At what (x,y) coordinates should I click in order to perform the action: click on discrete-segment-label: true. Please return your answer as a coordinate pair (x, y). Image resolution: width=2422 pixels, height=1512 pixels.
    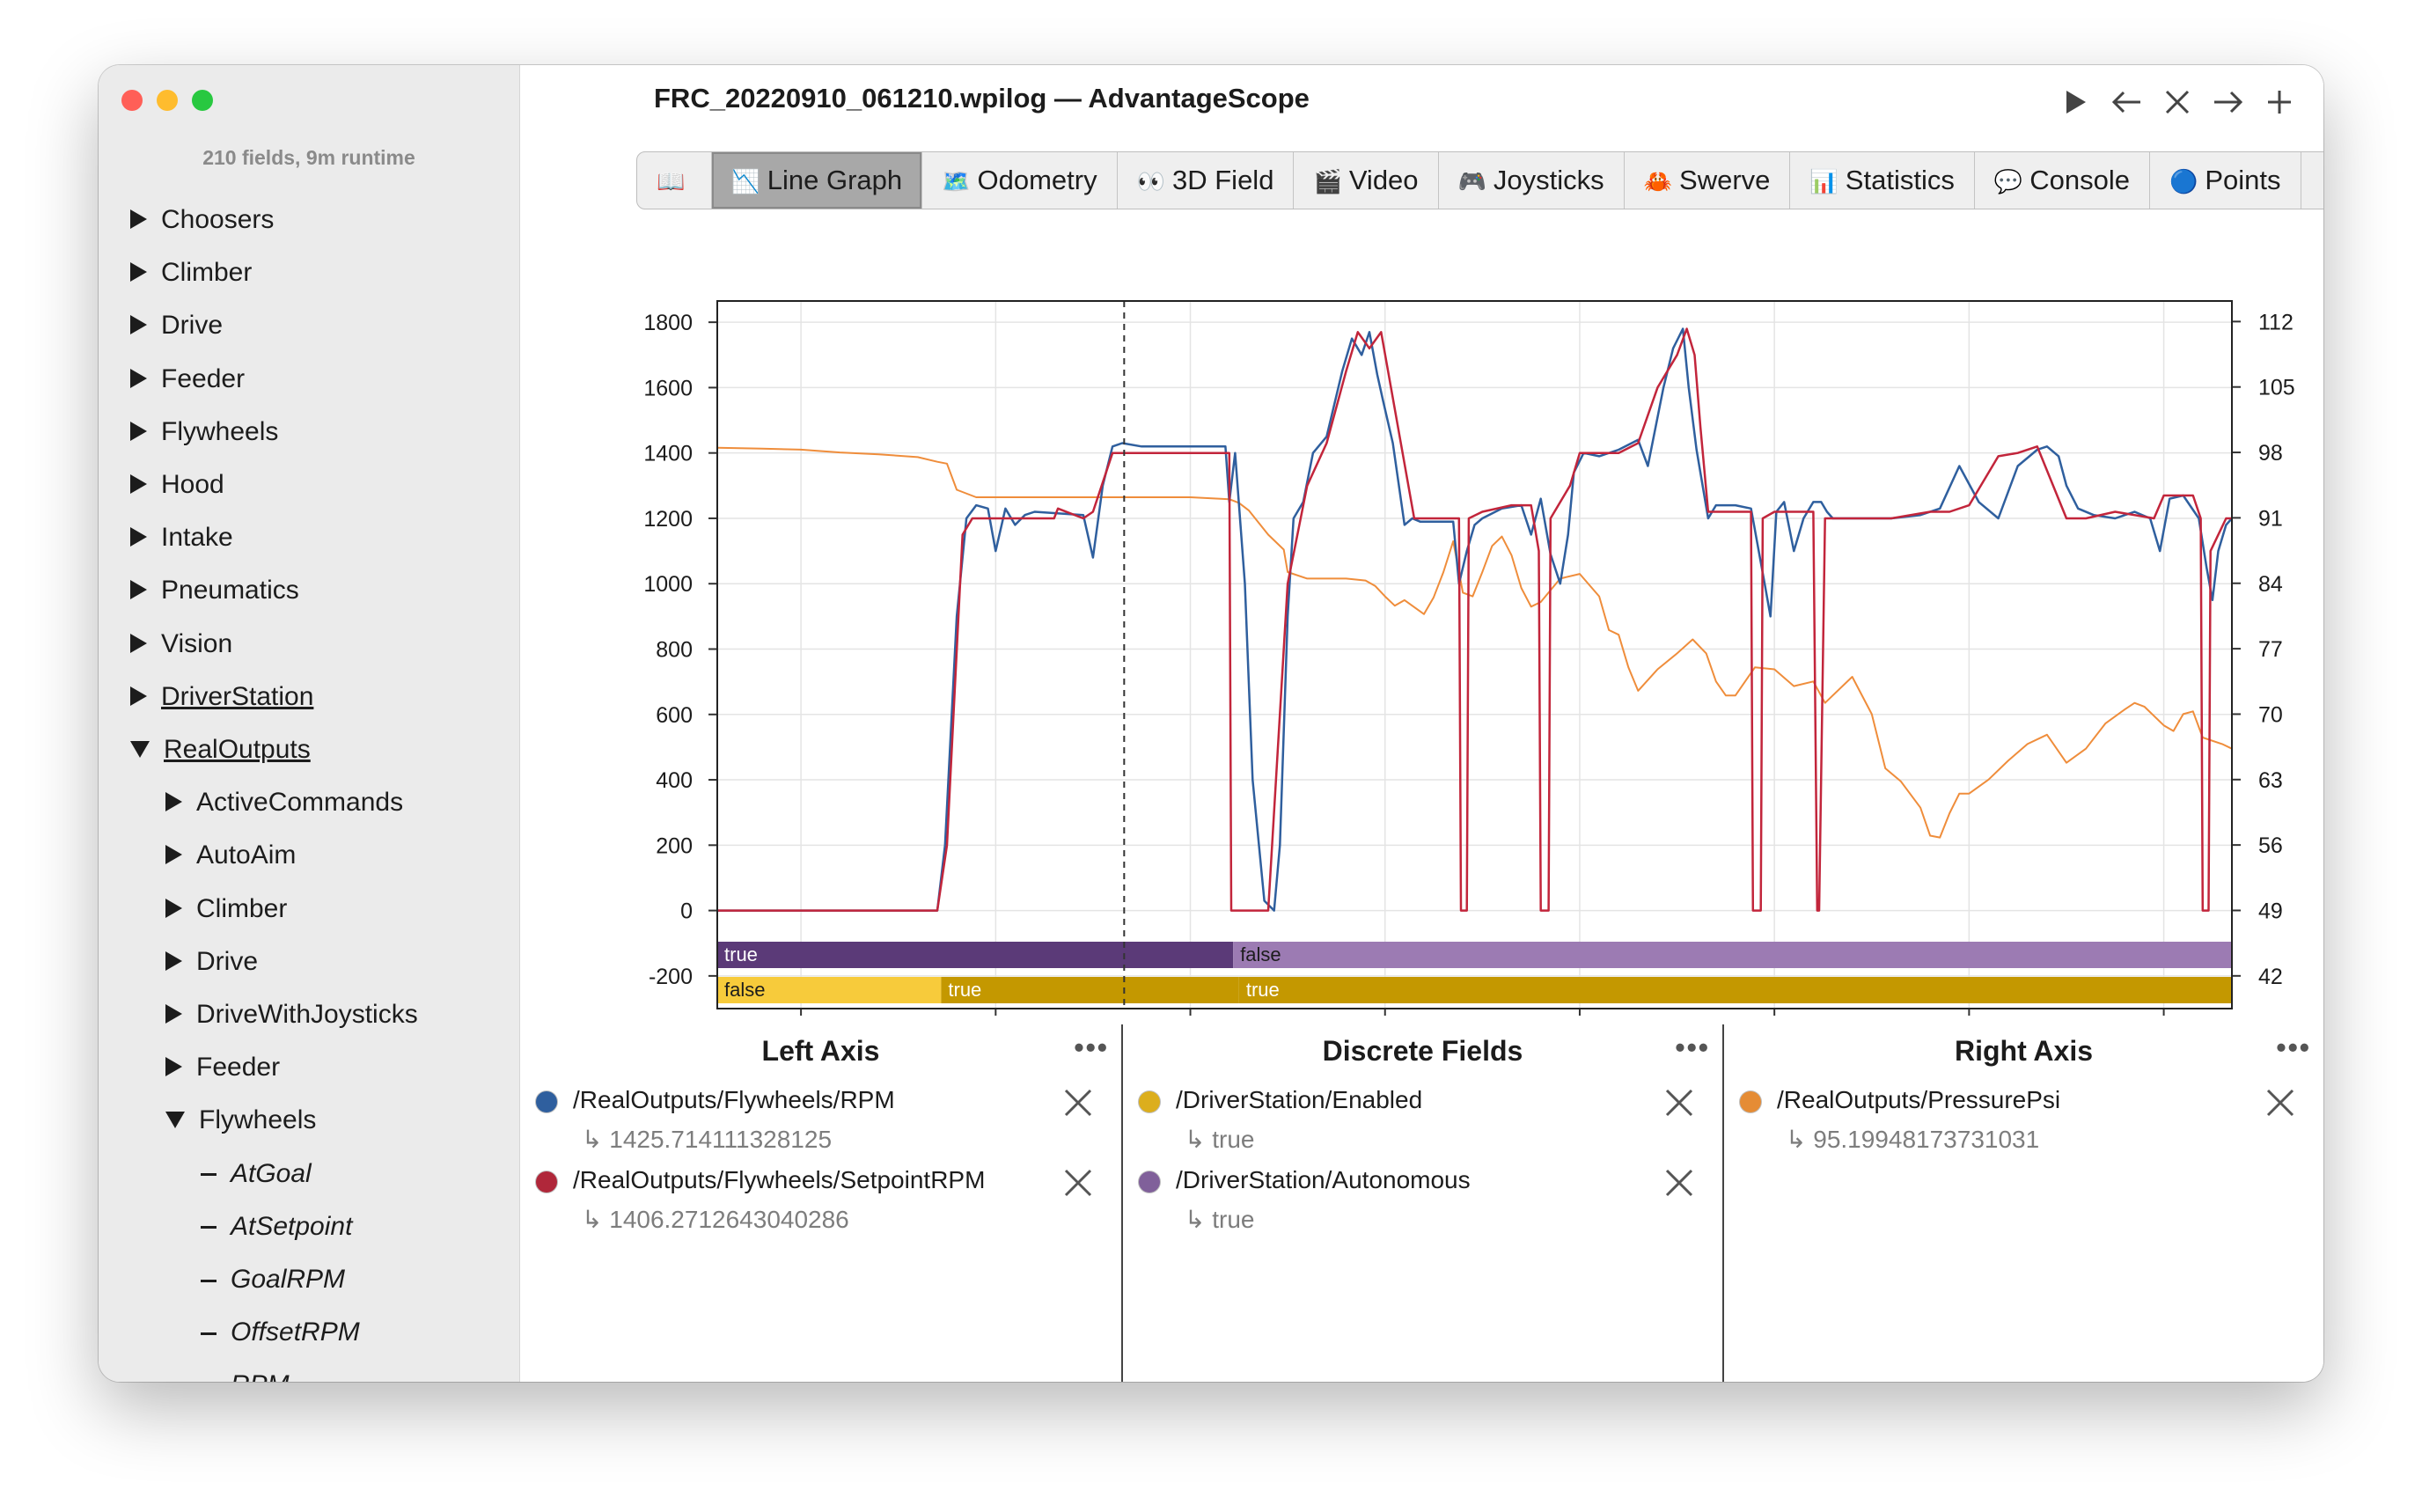
    Looking at the image, I should click on (964, 990).